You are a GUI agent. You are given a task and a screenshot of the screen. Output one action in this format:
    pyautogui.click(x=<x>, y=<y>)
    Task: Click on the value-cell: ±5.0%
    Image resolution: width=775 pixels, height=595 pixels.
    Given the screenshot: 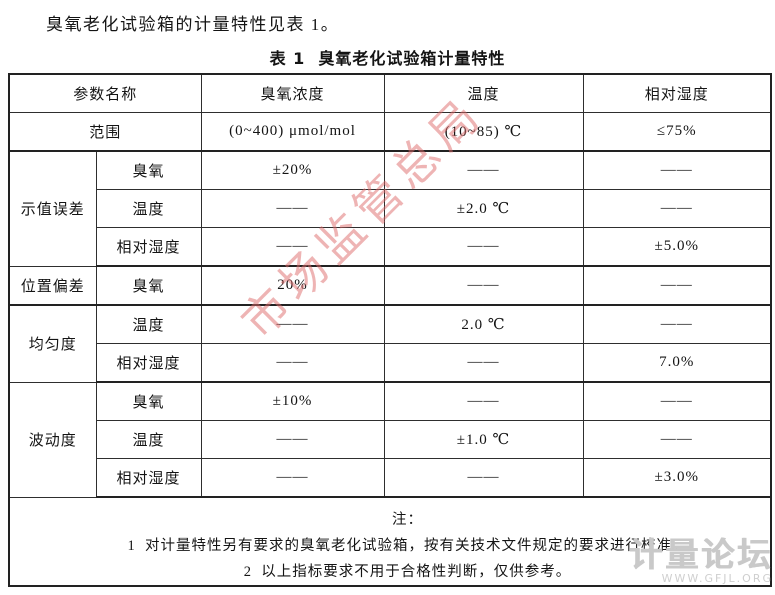 What is the action you would take?
    pyautogui.click(x=677, y=247)
    